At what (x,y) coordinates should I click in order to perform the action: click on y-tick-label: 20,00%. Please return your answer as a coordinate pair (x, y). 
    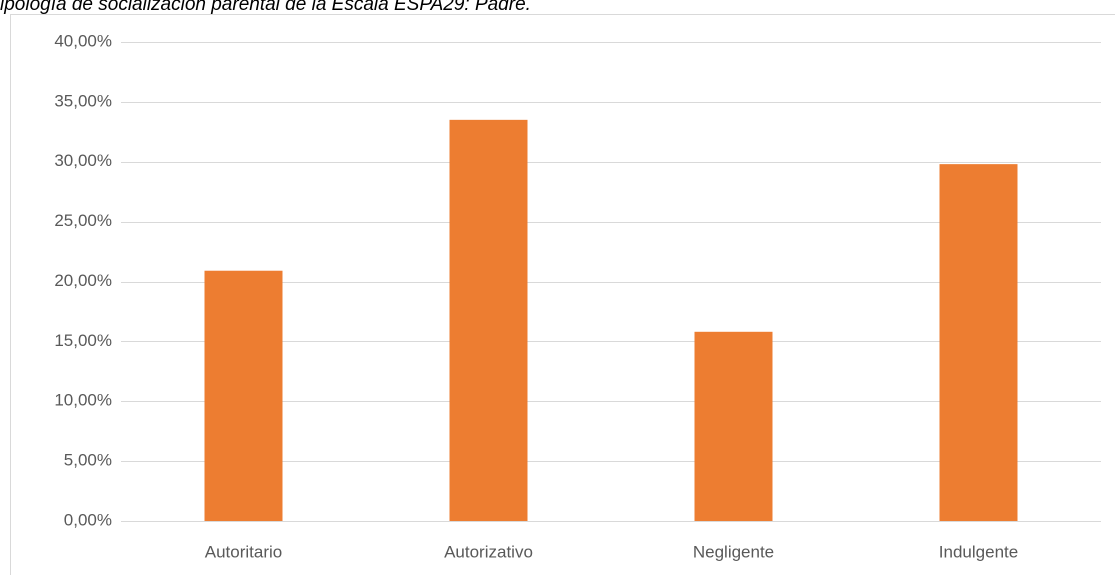
    Looking at the image, I should click on (83, 280).